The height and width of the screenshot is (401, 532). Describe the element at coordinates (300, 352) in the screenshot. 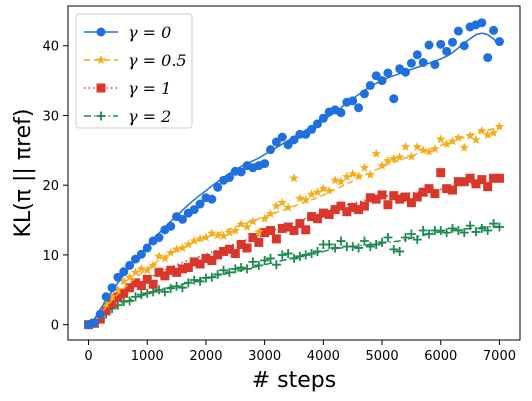

I see `x-axis: 0 1000 2000 3000 4000 5000 6000 7000` at that location.